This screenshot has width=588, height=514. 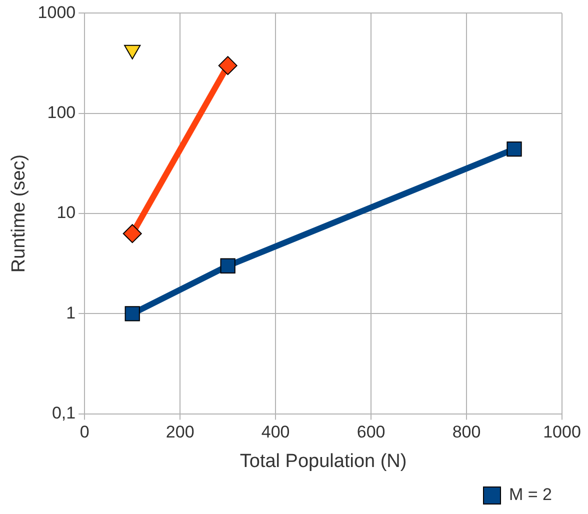 What do you see at coordinates (323, 461) in the screenshot?
I see `x-axis-title: Total Population (N)` at bounding box center [323, 461].